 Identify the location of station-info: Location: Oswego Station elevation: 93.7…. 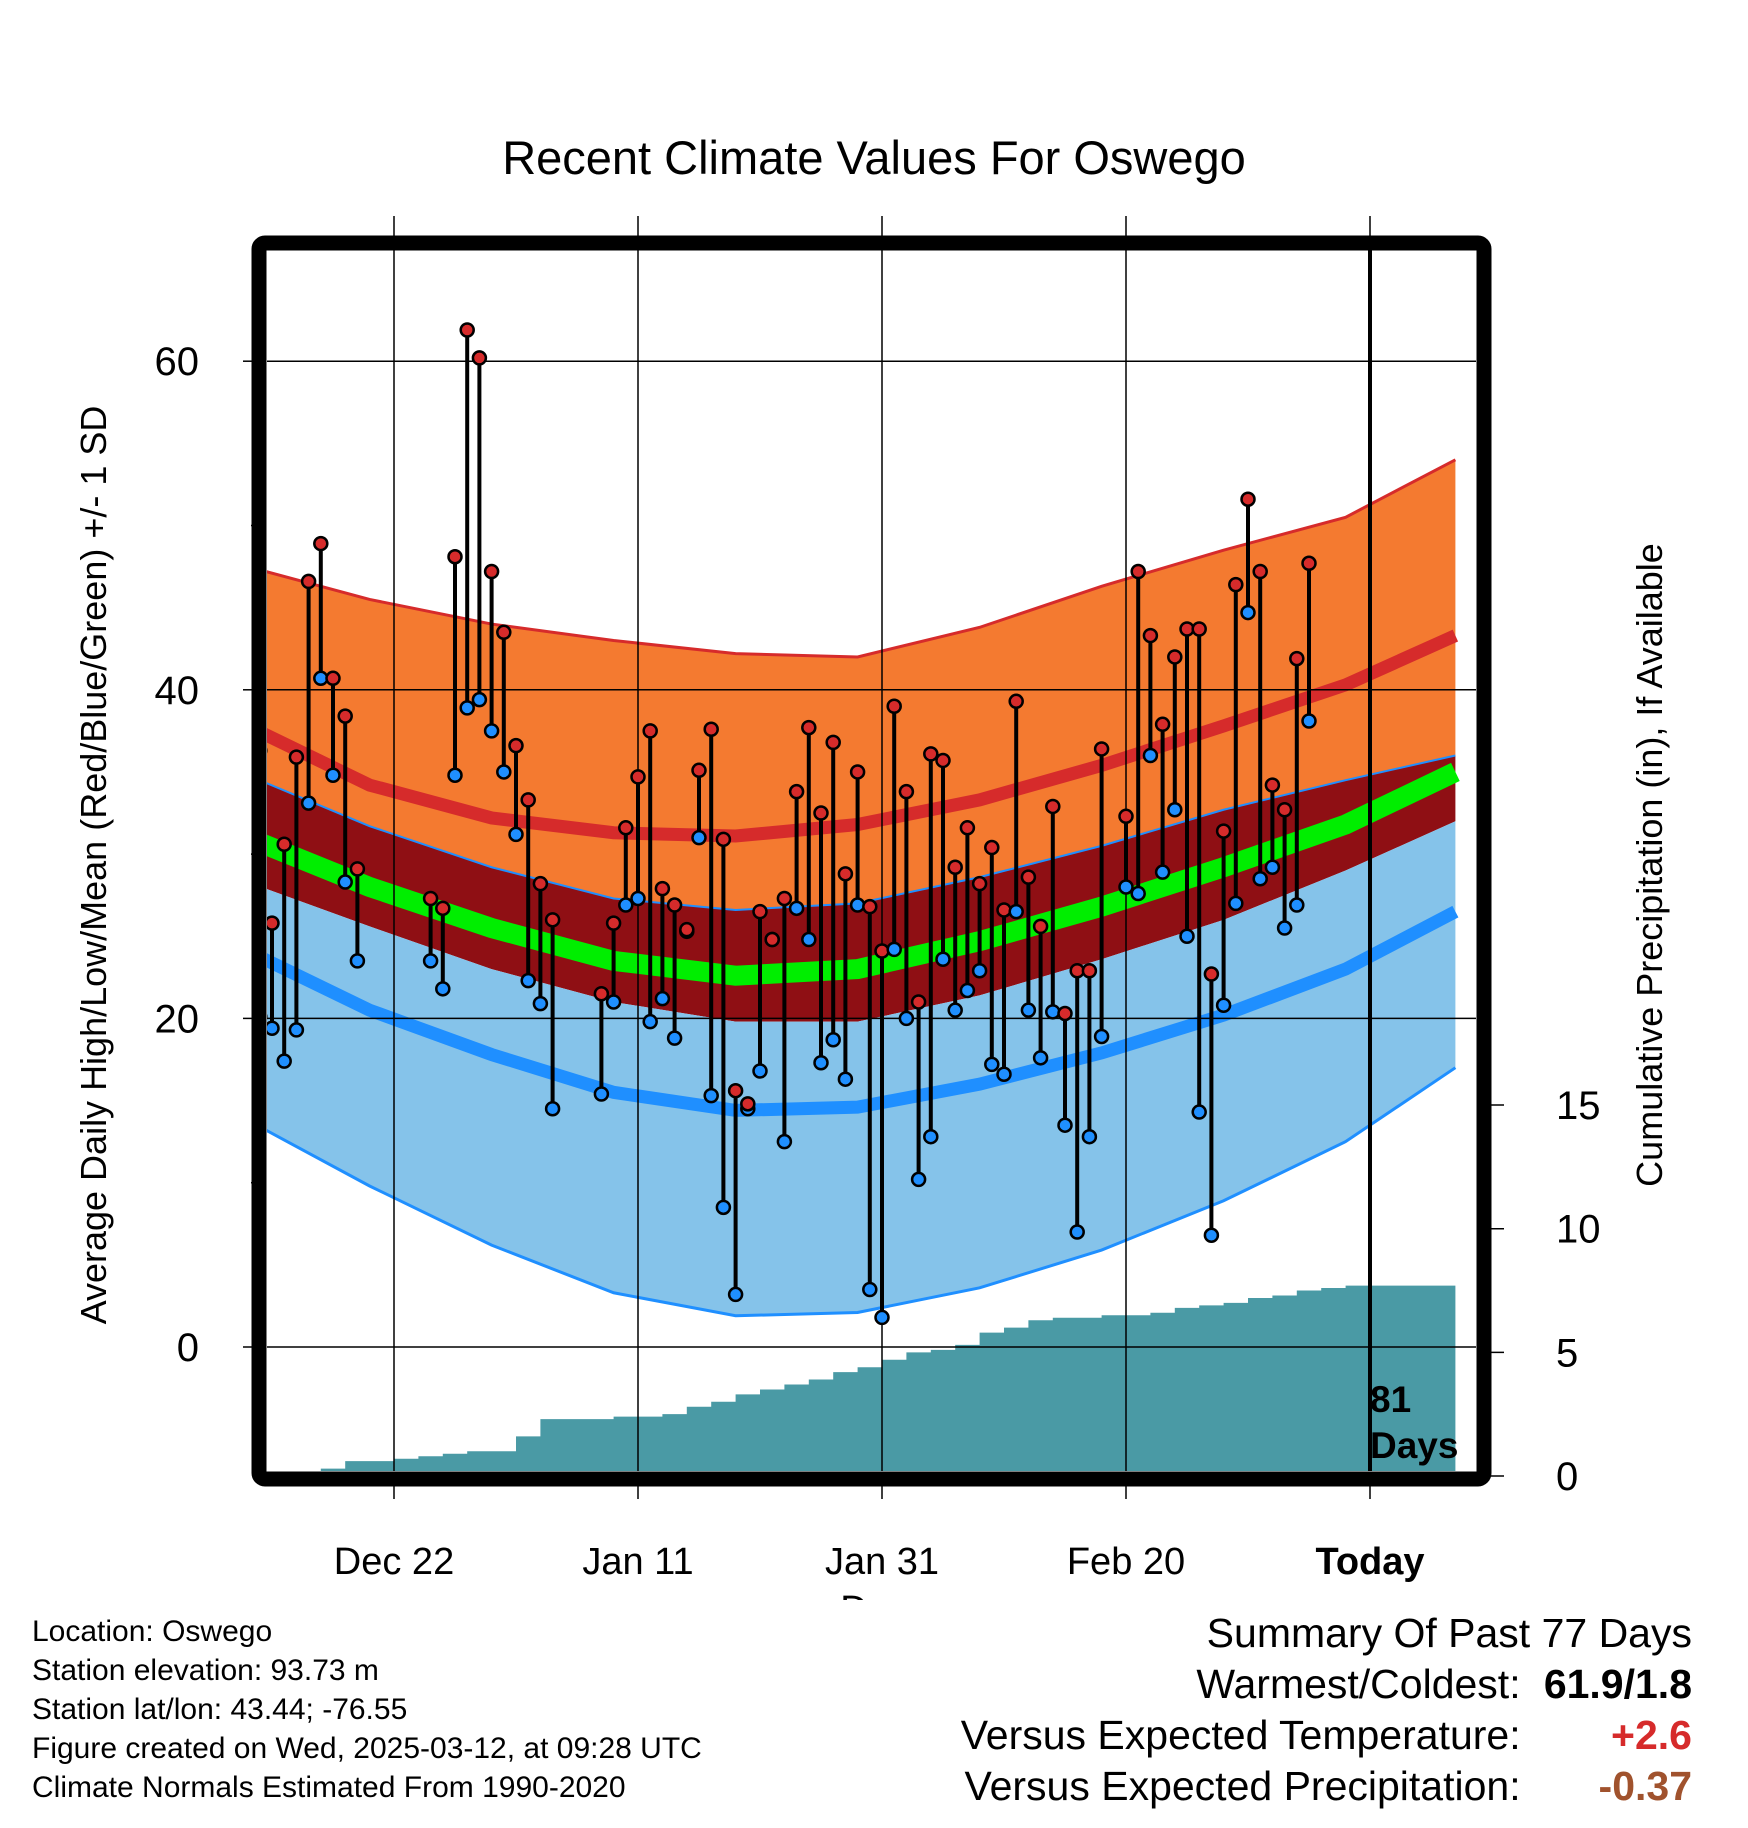
(367, 1709).